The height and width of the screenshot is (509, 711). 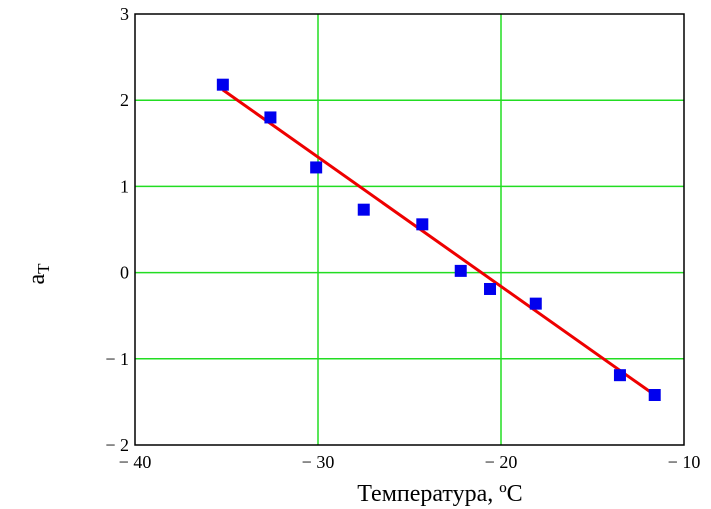 I want to click on y-tick-label: 2, so click(x=124, y=100).